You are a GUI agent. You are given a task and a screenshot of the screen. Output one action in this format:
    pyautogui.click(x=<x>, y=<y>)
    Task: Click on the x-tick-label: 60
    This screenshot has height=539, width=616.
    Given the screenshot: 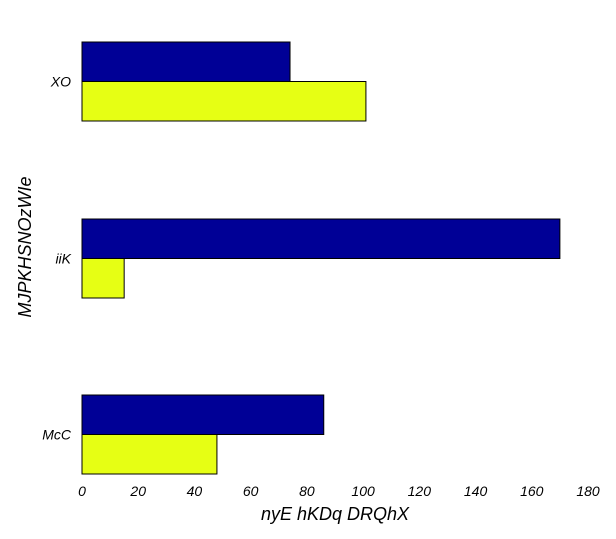 What is the action you would take?
    pyautogui.click(x=251, y=491)
    